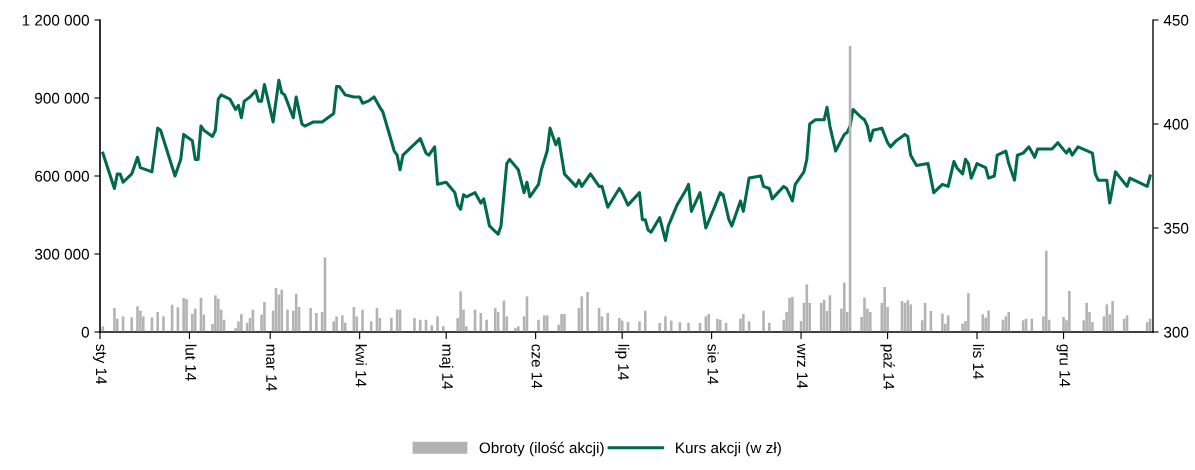 The width and height of the screenshot is (1195, 470). What do you see at coordinates (99, 364) in the screenshot?
I see `x-tick-label: sty 14` at bounding box center [99, 364].